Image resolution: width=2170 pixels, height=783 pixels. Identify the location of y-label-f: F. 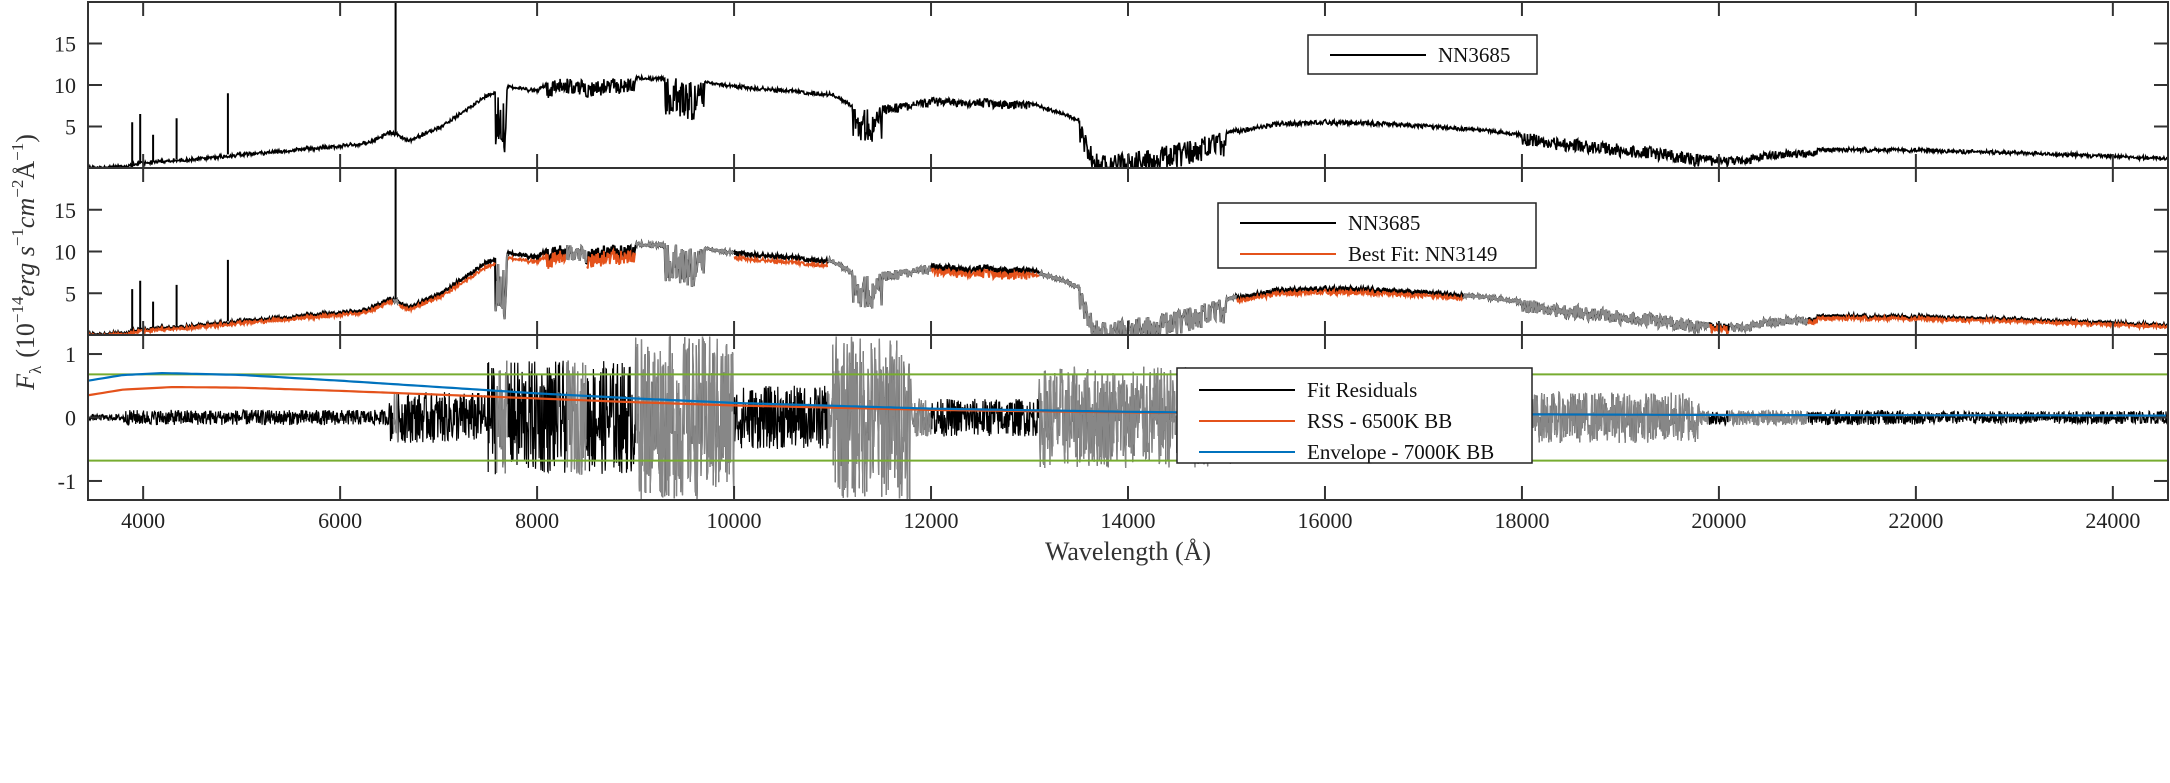
(25, 382).